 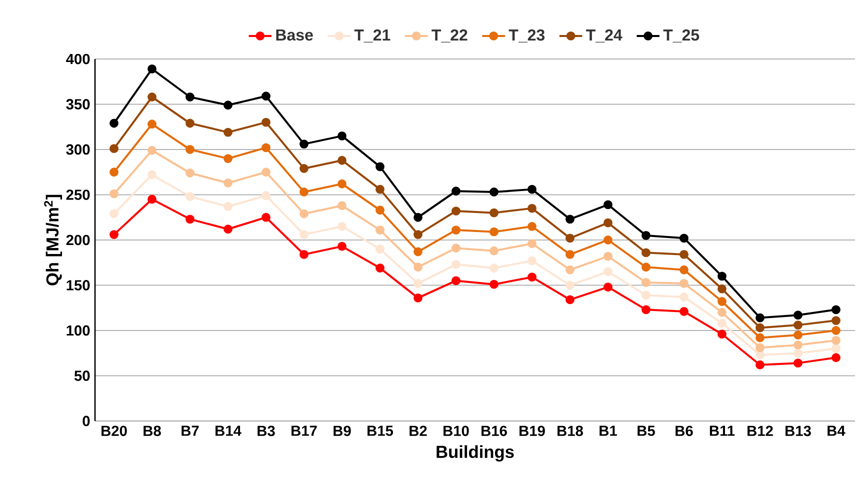 What do you see at coordinates (798, 431) in the screenshot?
I see `x-tick-label: B13` at bounding box center [798, 431].